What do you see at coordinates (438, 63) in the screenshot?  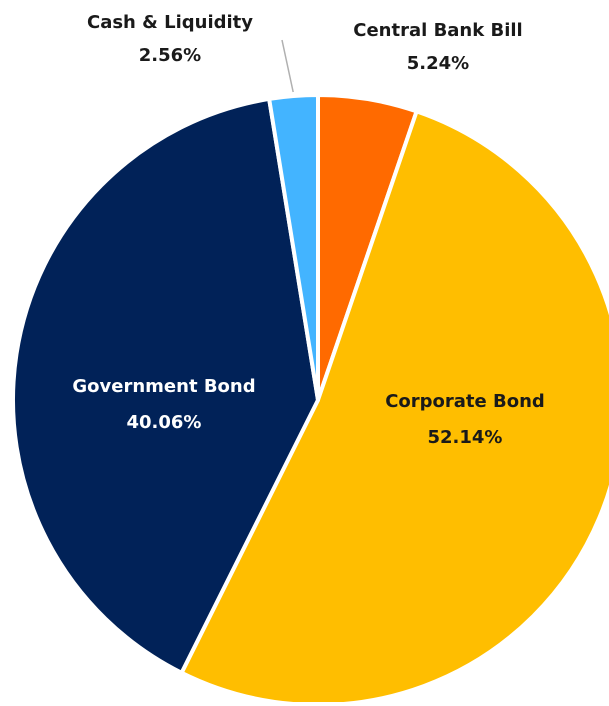 I see `slice-value-label-central-bank-bill: 5.24%` at bounding box center [438, 63].